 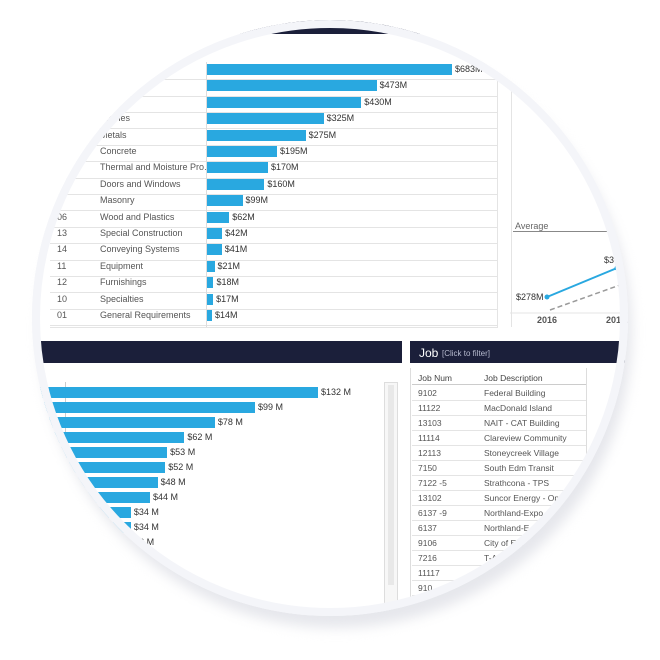 I want to click on division-code: 06, so click(x=62, y=216).